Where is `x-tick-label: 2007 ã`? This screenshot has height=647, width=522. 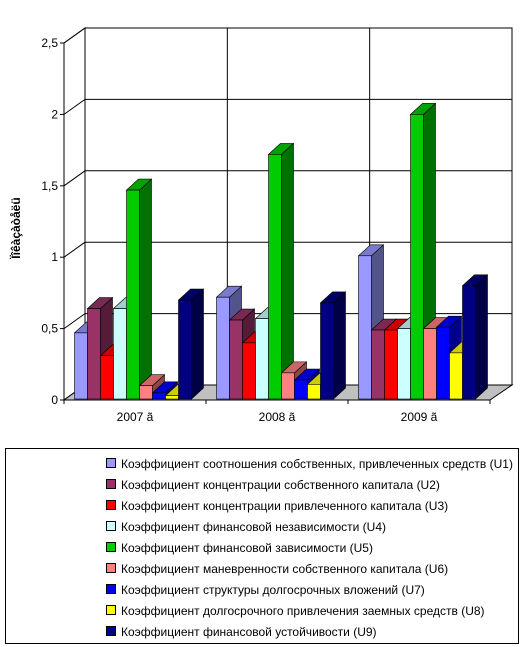
x-tick-label: 2007 ã is located at coordinates (135, 417).